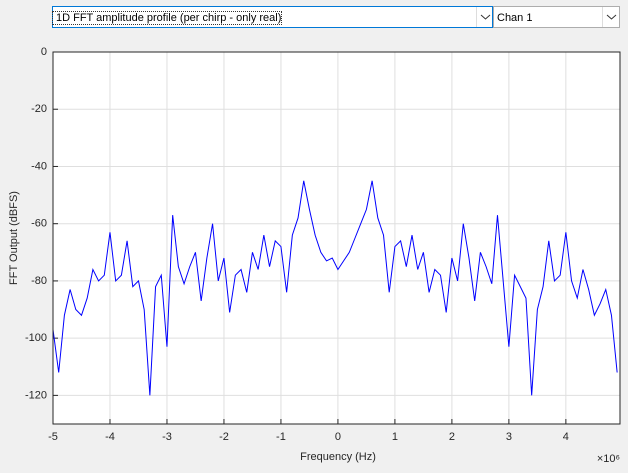  Describe the element at coordinates (224, 437) in the screenshot. I see `x-tick-label: -2` at that location.